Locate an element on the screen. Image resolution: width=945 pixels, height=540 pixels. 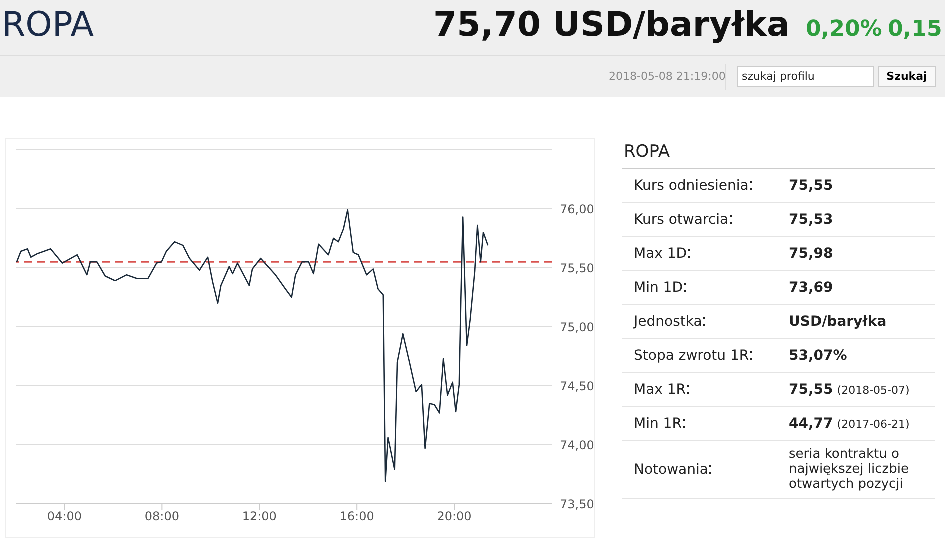
x-tick-label: 12:00 is located at coordinates (259, 517).